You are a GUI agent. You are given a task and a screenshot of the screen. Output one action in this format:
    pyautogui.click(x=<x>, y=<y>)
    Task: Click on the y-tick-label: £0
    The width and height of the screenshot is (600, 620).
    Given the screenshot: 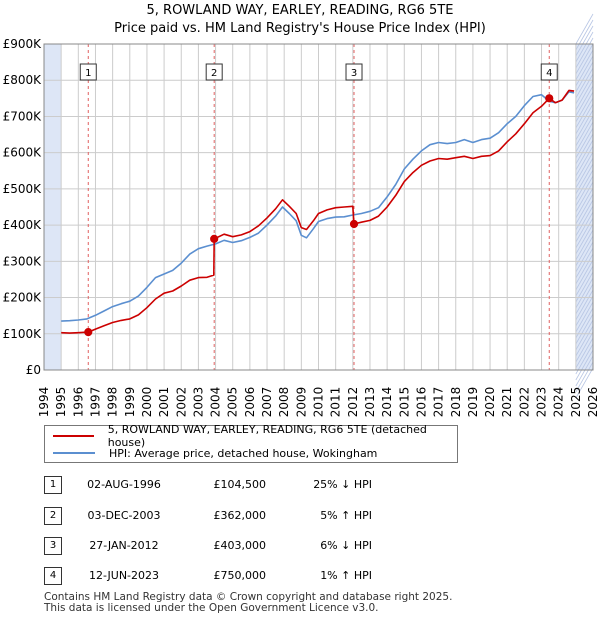 What is the action you would take?
    pyautogui.click(x=33, y=370)
    